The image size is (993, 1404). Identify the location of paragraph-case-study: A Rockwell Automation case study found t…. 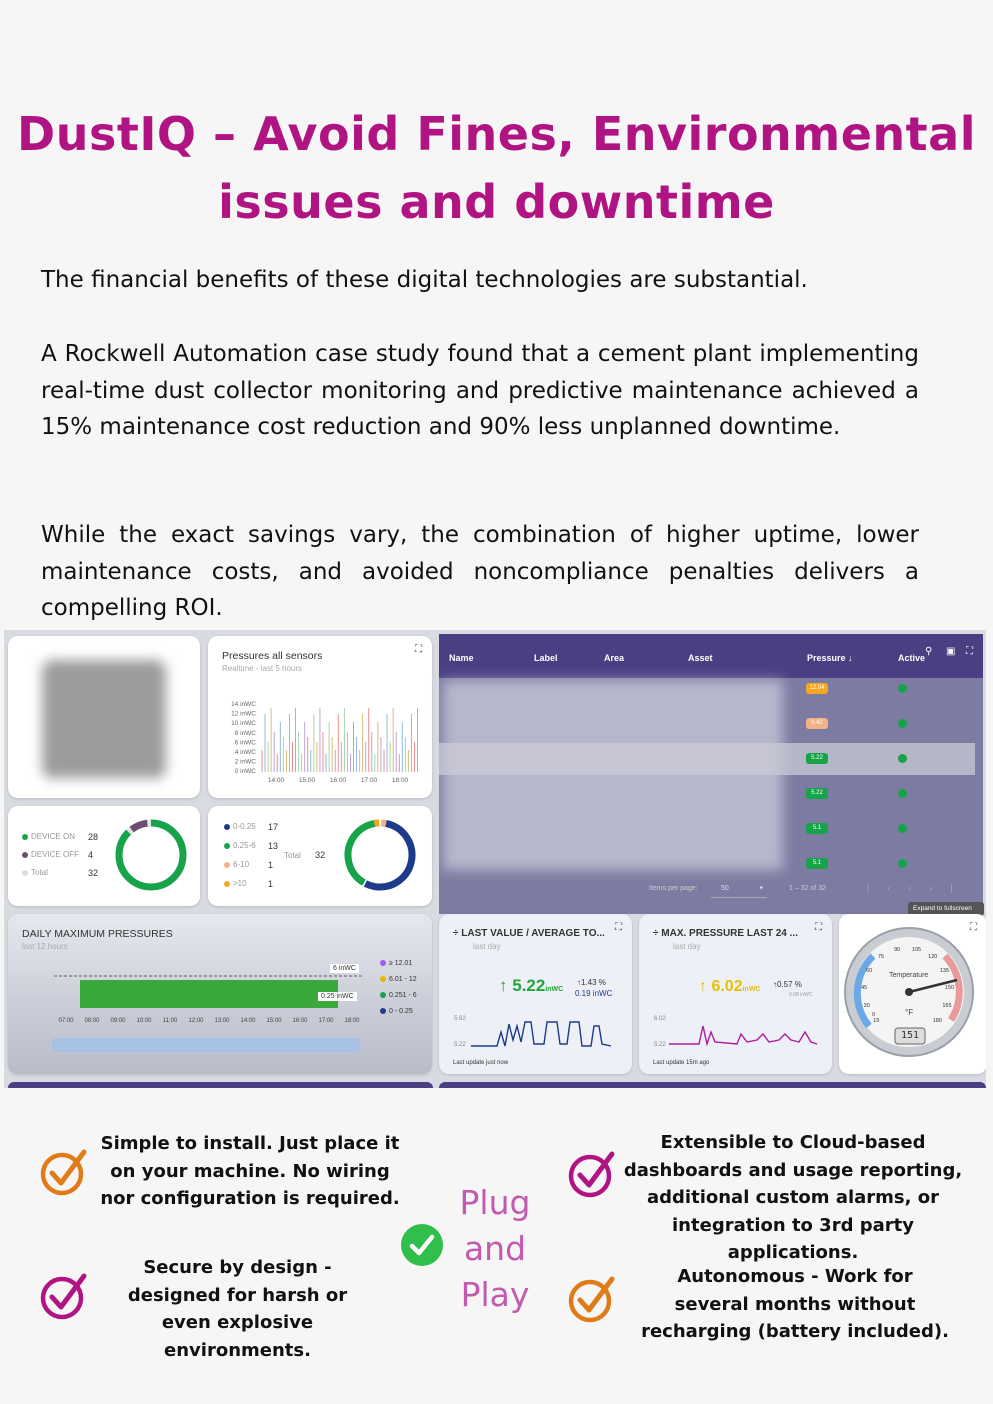
(480, 390).